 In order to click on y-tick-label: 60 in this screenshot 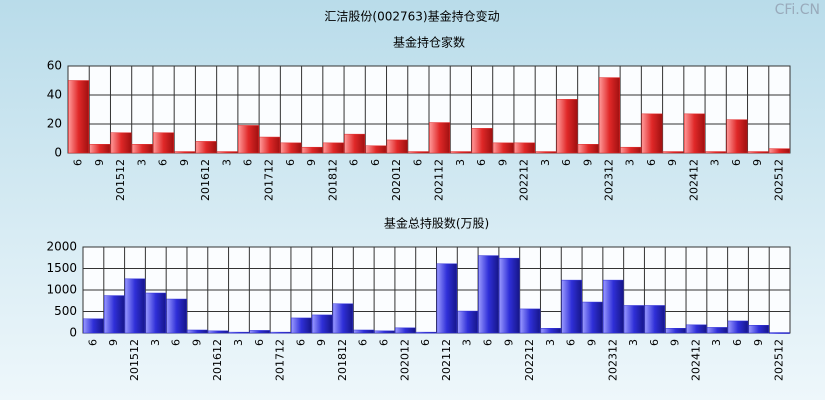, I will do `click(54, 66)`.